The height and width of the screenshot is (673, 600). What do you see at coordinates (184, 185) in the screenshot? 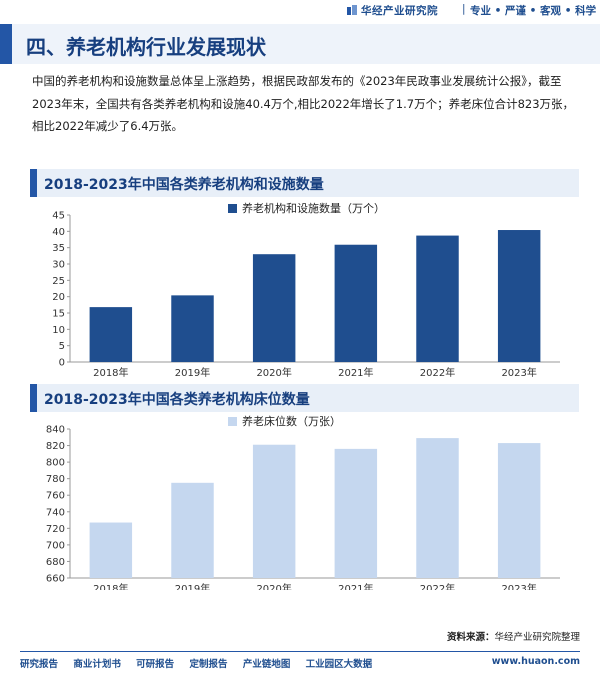
I see `chart1-title: 2018-2023年中国各类养老机构和设施数量` at bounding box center [184, 185].